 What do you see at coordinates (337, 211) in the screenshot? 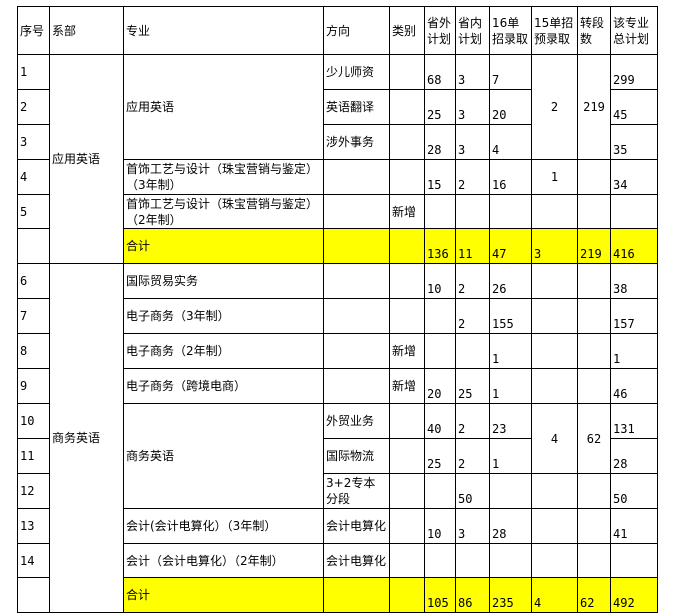
I see `table-row: 5 首饰工艺与设计（珠宝营销与鉴定）（2年制） 新增` at bounding box center [337, 211].